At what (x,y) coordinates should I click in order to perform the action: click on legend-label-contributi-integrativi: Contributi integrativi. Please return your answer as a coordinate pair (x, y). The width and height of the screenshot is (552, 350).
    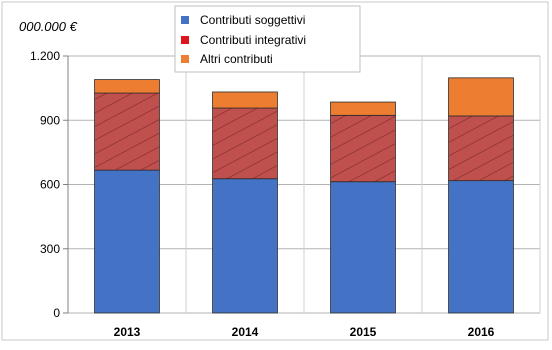
    Looking at the image, I should click on (253, 40).